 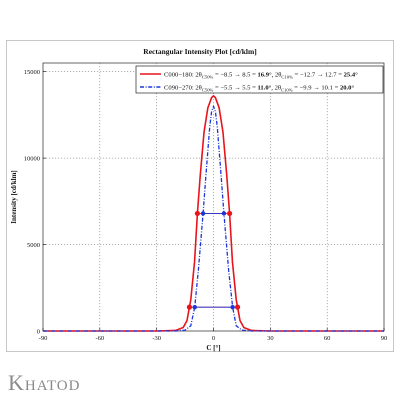 I want to click on x-axis-label: C [°], so click(x=213, y=348).